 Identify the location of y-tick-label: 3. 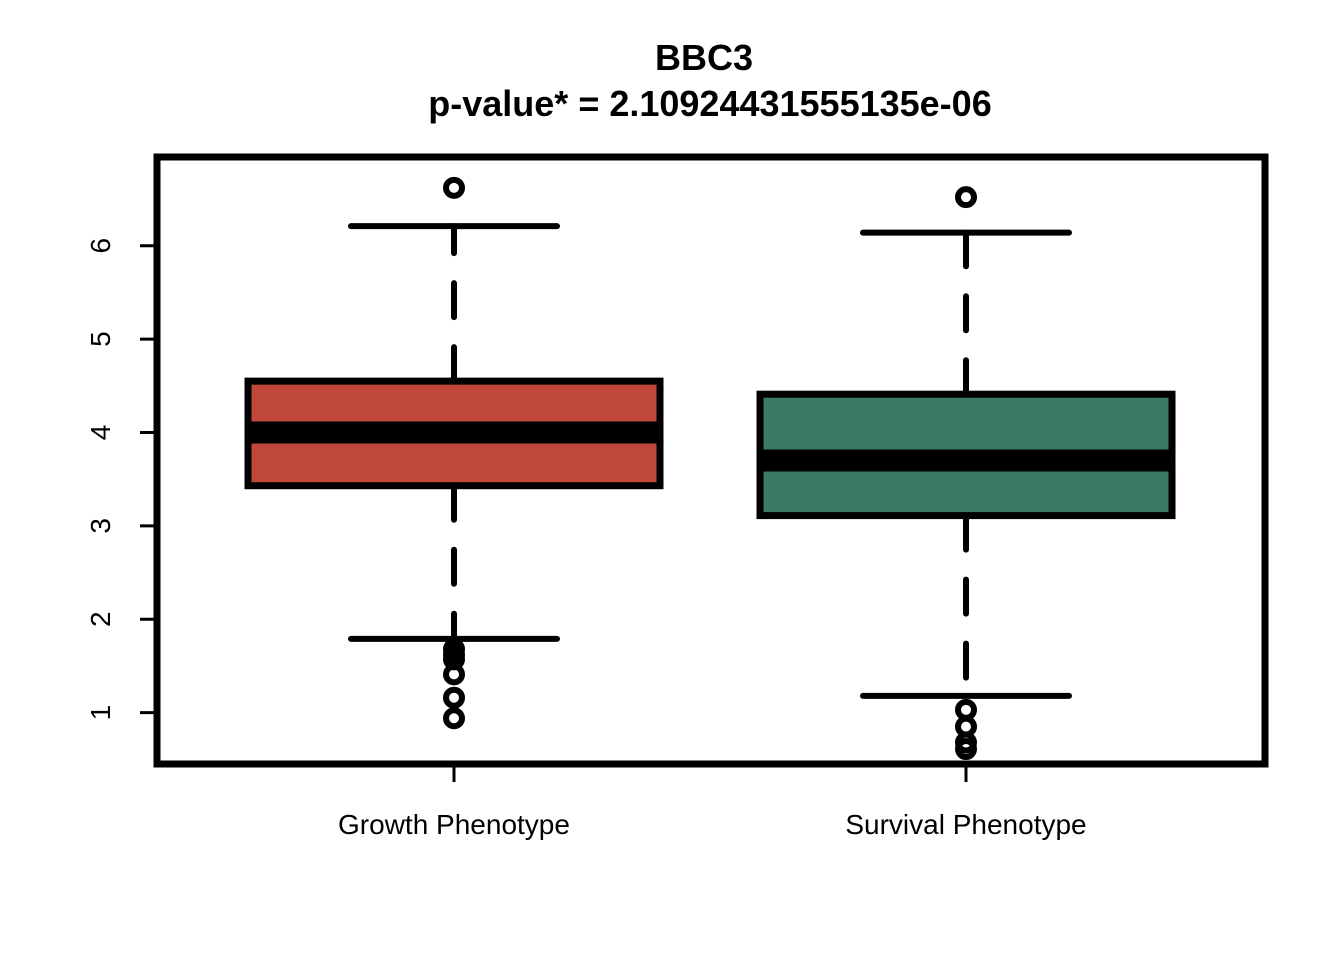
(100, 526).